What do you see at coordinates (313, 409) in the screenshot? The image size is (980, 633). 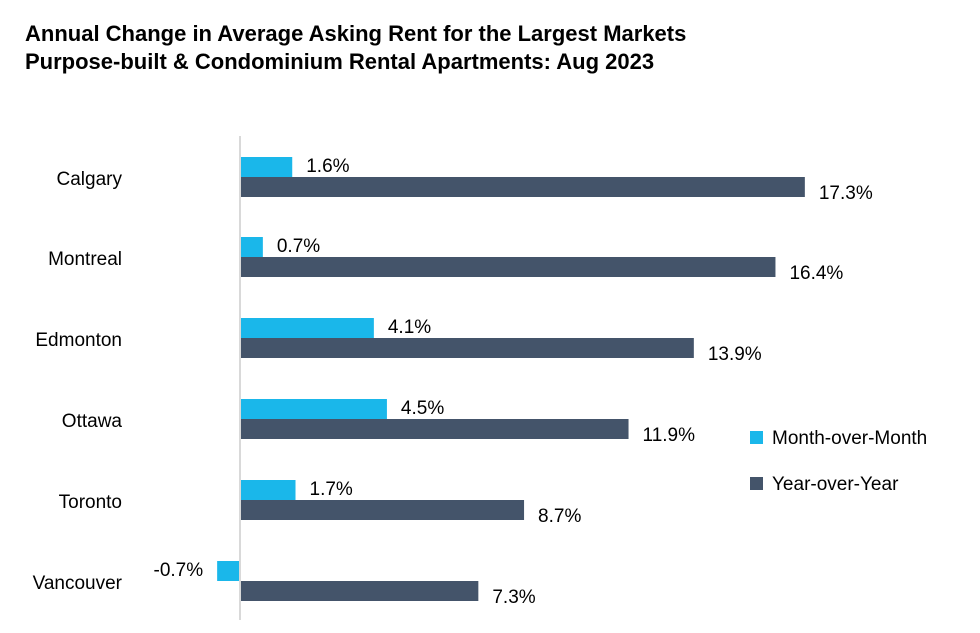 I see `month-over-month-bar-ottawa` at bounding box center [313, 409].